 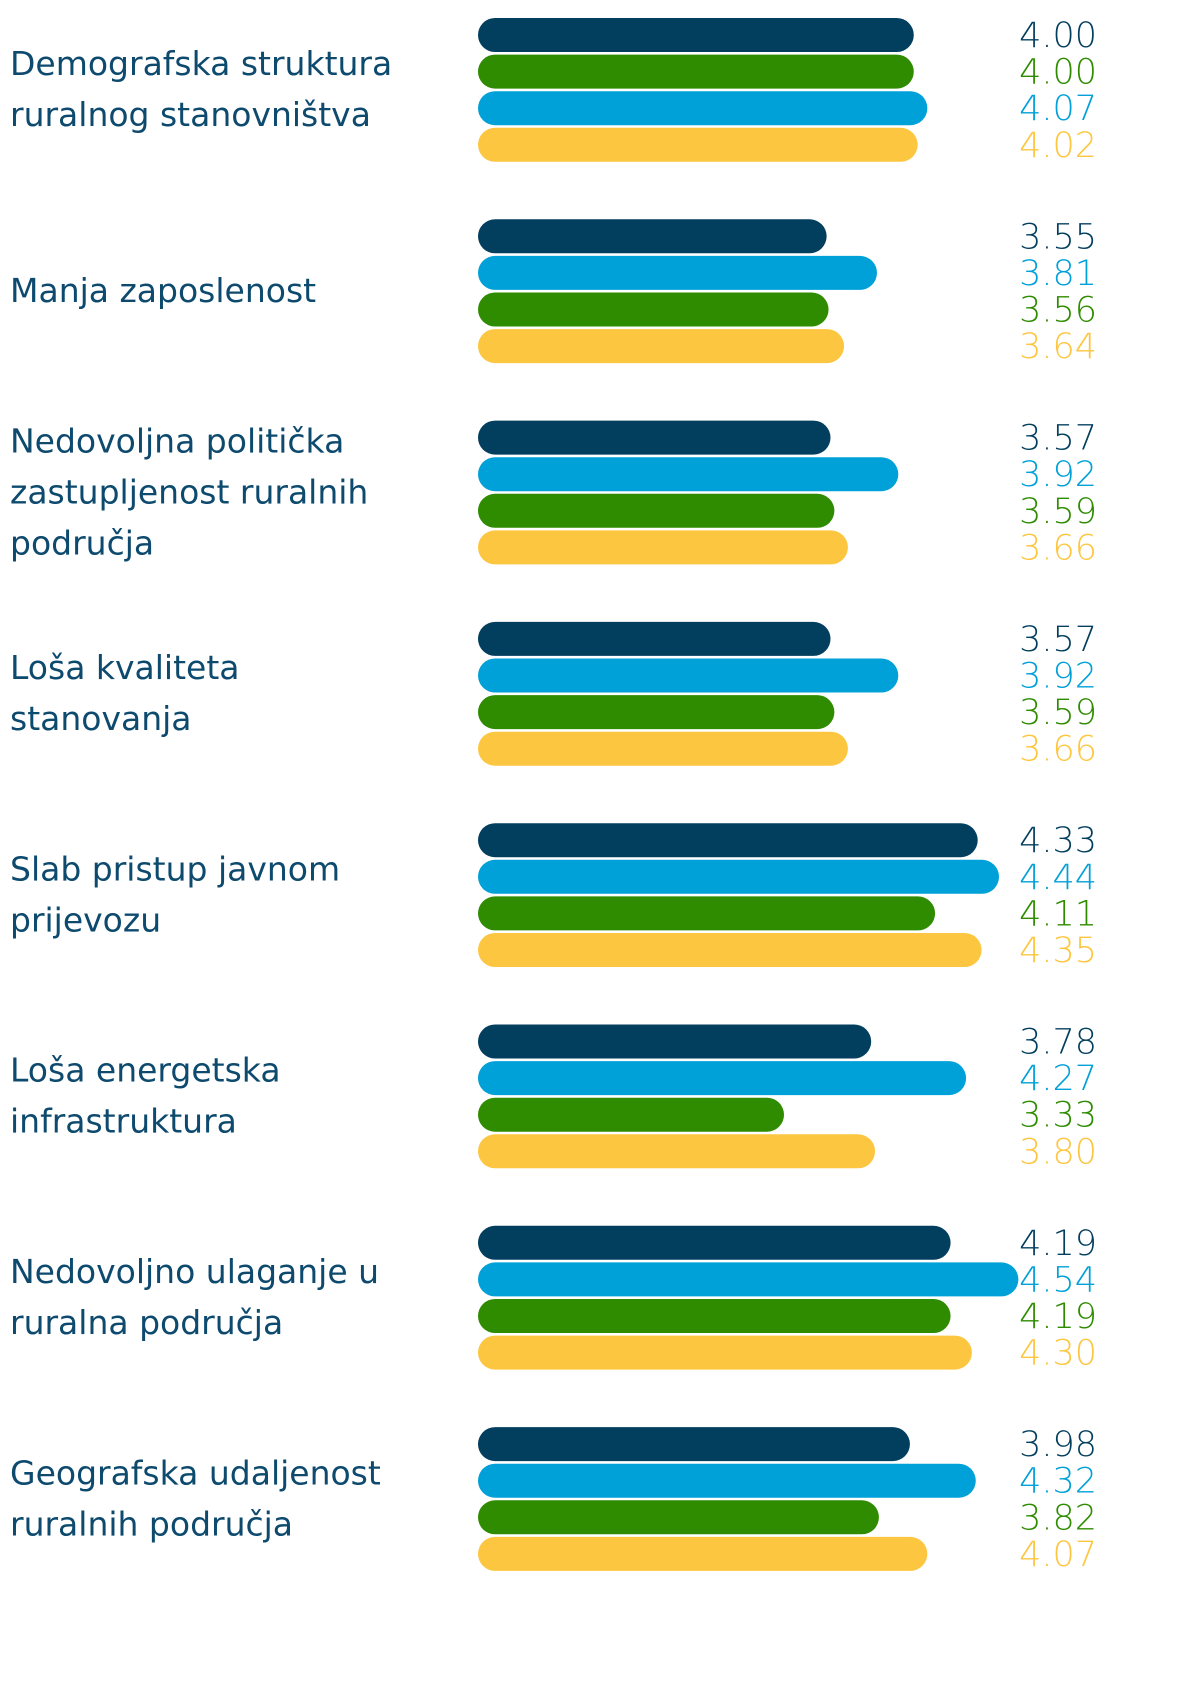 I want to click on category-label: Loša energetska, so click(x=145, y=1070).